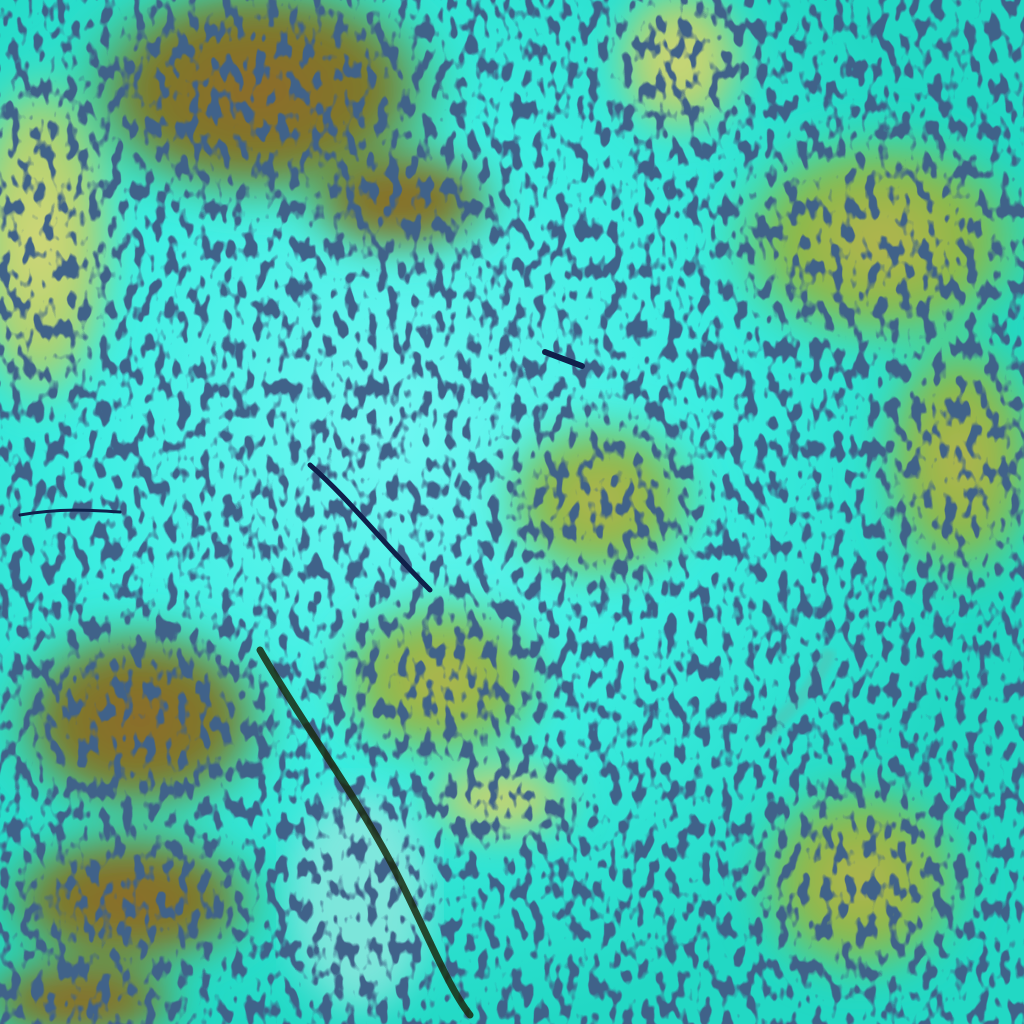 The width and height of the screenshot is (1024, 1024). Describe the element at coordinates (365, 832) in the screenshot. I see `mountain-shadow` at that location.